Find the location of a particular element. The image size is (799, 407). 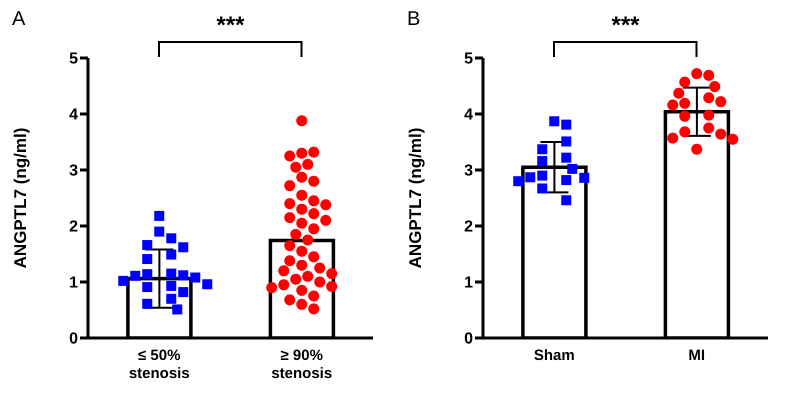

chart-title: B is located at coordinates (413, 19).